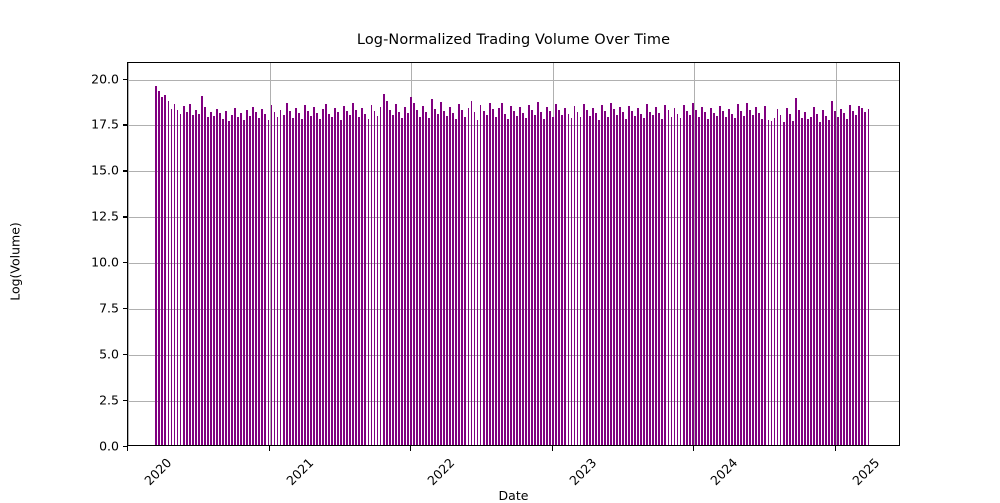 The width and height of the screenshot is (1000, 503). Describe the element at coordinates (105, 79) in the screenshot. I see `y-tick-label: 20.0` at that location.